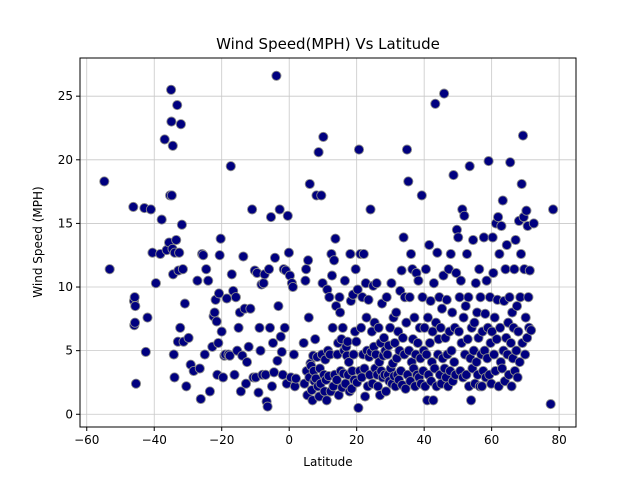 The width and height of the screenshot is (640, 480). What do you see at coordinates (65, 287) in the screenshot?
I see `y-tick-label: 10` at bounding box center [65, 287].